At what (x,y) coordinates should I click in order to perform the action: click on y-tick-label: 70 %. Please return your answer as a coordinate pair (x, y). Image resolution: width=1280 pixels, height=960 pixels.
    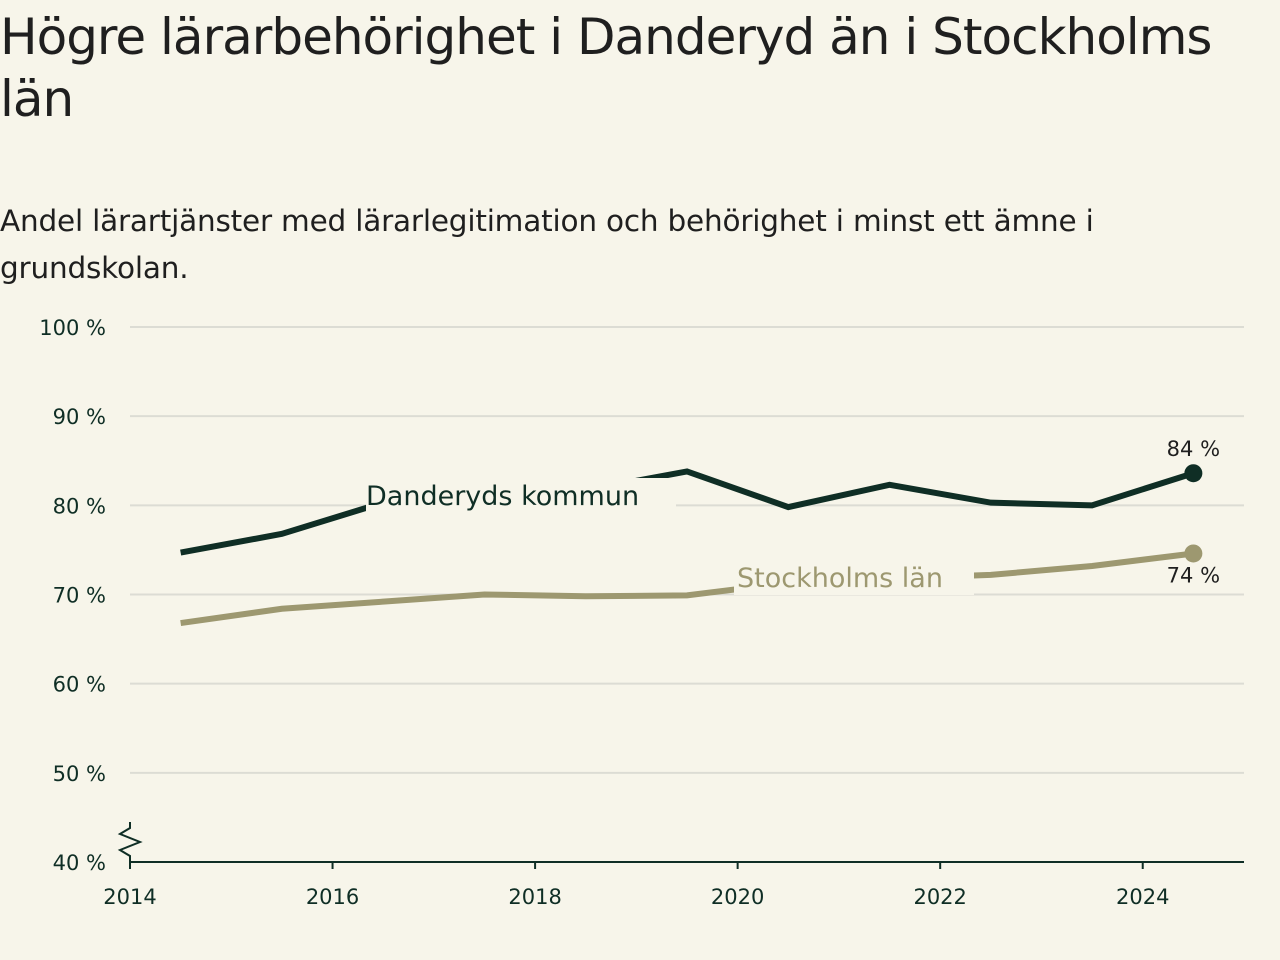
    Looking at the image, I should click on (79, 596).